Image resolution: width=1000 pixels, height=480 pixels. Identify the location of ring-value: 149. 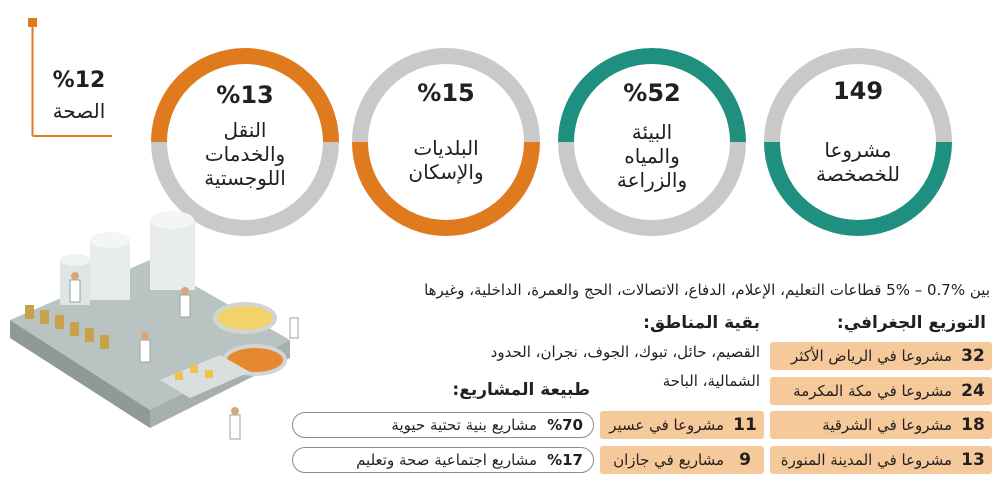
(858, 91).